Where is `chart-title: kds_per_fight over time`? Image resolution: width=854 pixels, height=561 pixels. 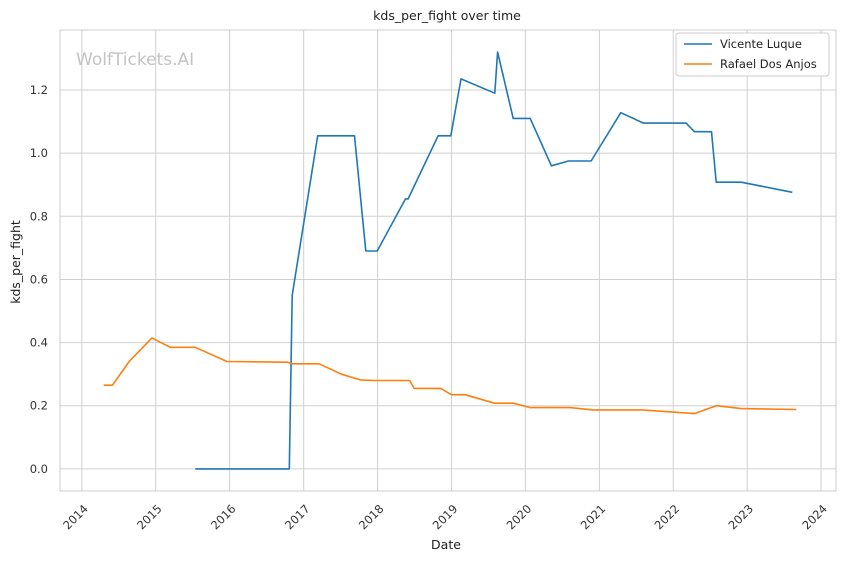 chart-title: kds_per_fight over time is located at coordinates (447, 15).